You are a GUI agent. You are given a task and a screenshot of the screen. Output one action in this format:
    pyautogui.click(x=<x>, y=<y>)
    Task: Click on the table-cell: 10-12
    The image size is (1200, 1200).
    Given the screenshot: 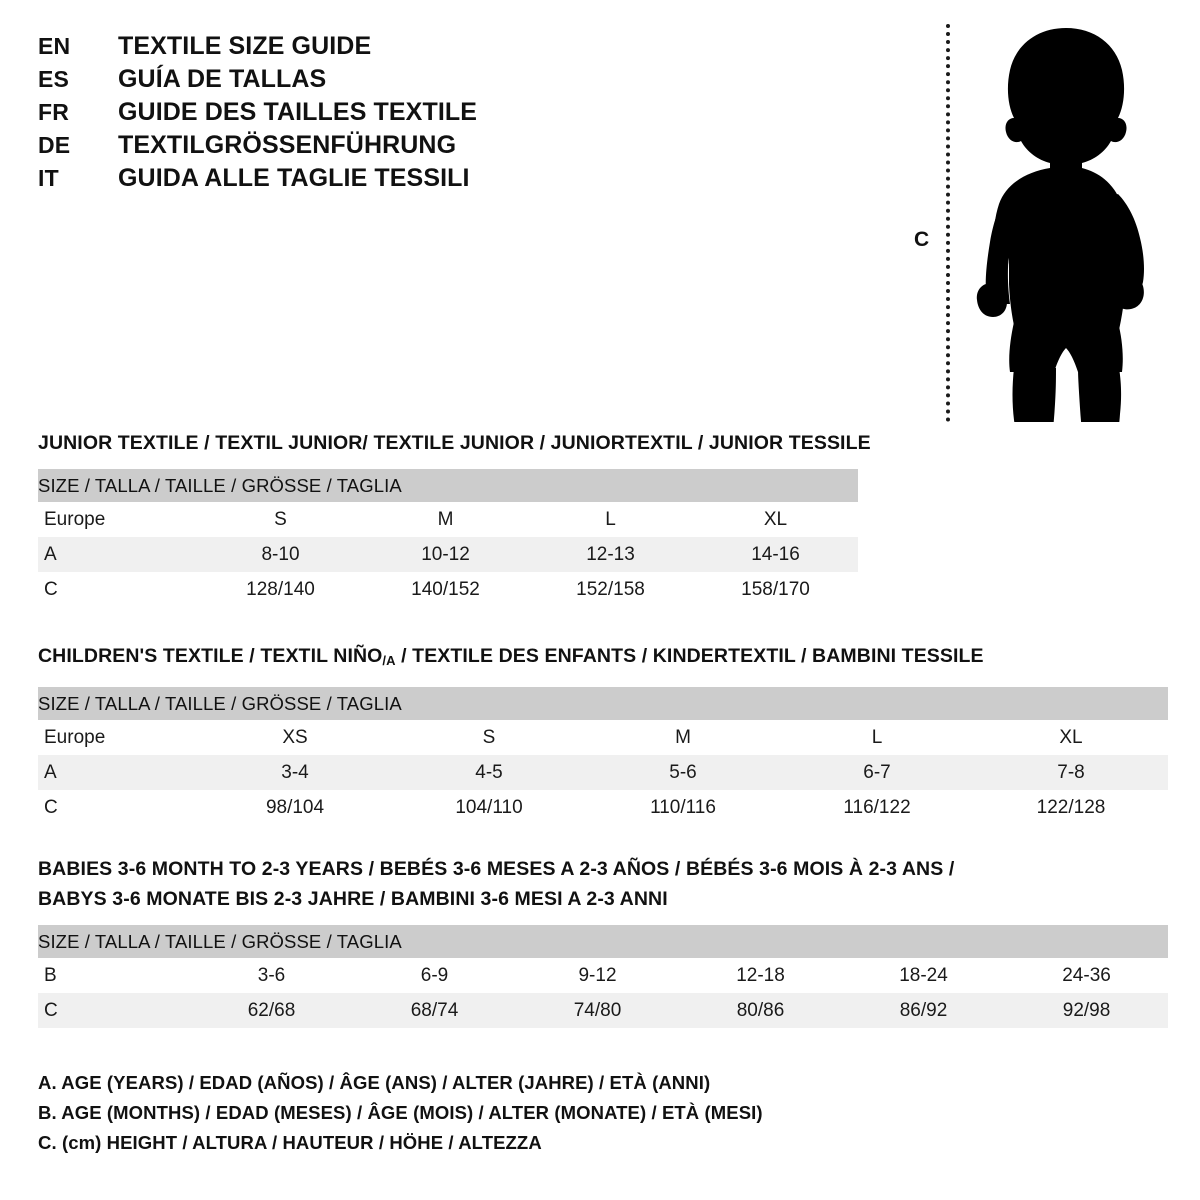 What is the action you would take?
    pyautogui.click(x=445, y=554)
    